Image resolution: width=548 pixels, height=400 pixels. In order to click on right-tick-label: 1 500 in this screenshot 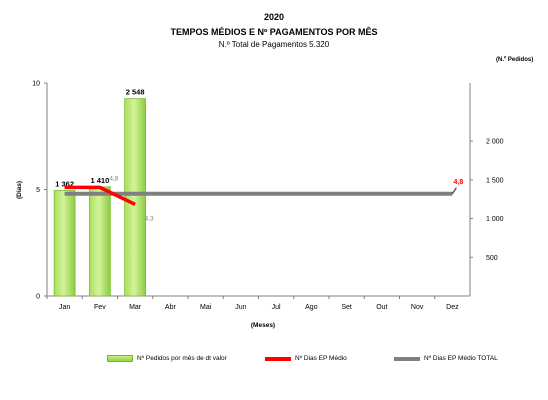, I will do `click(495, 180)`.